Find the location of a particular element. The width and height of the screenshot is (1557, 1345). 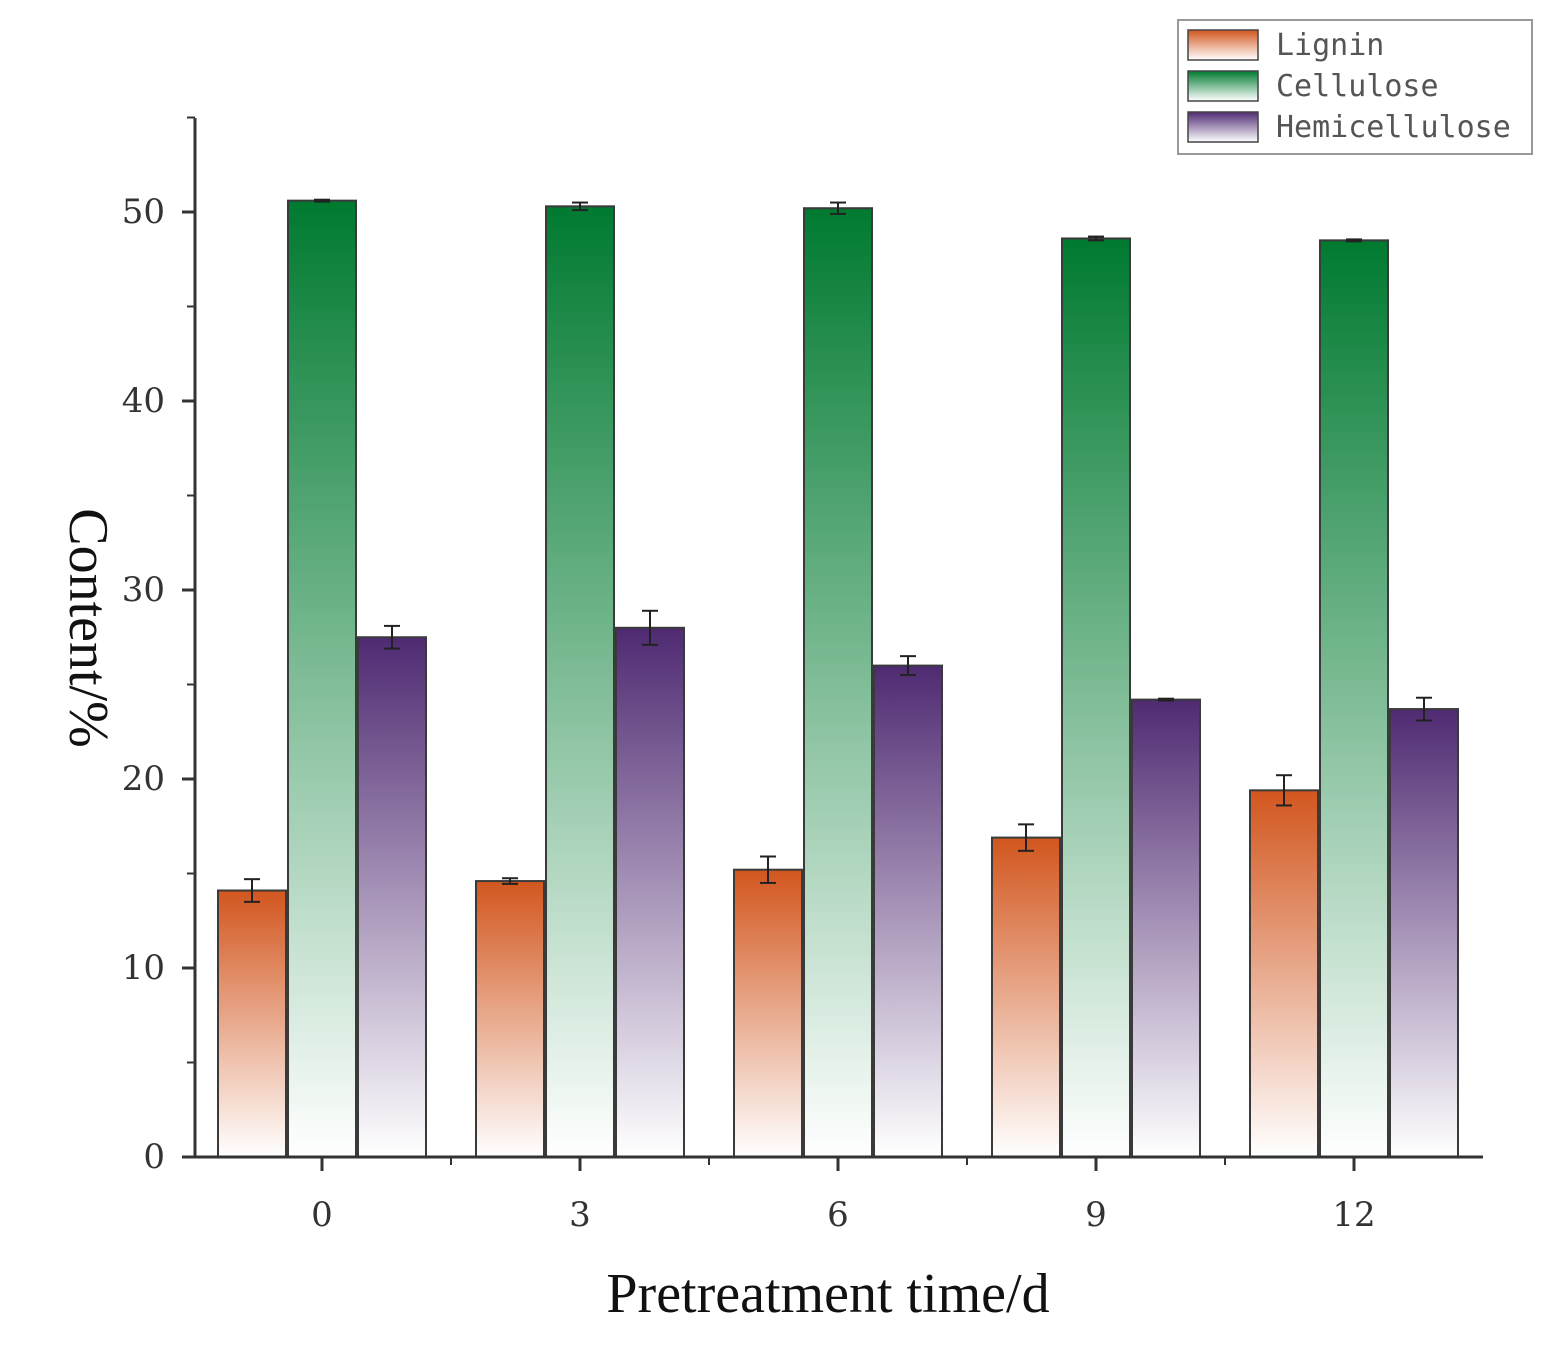

y-axis-title: Content/% is located at coordinates (88, 628).